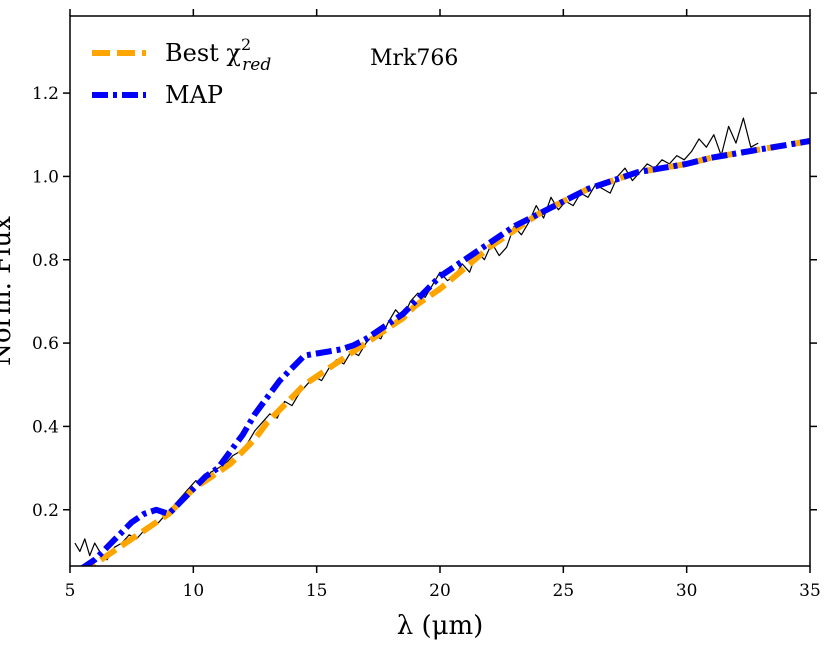  Describe the element at coordinates (414, 58) in the screenshot. I see `chart-annotation: Mrk766` at that location.